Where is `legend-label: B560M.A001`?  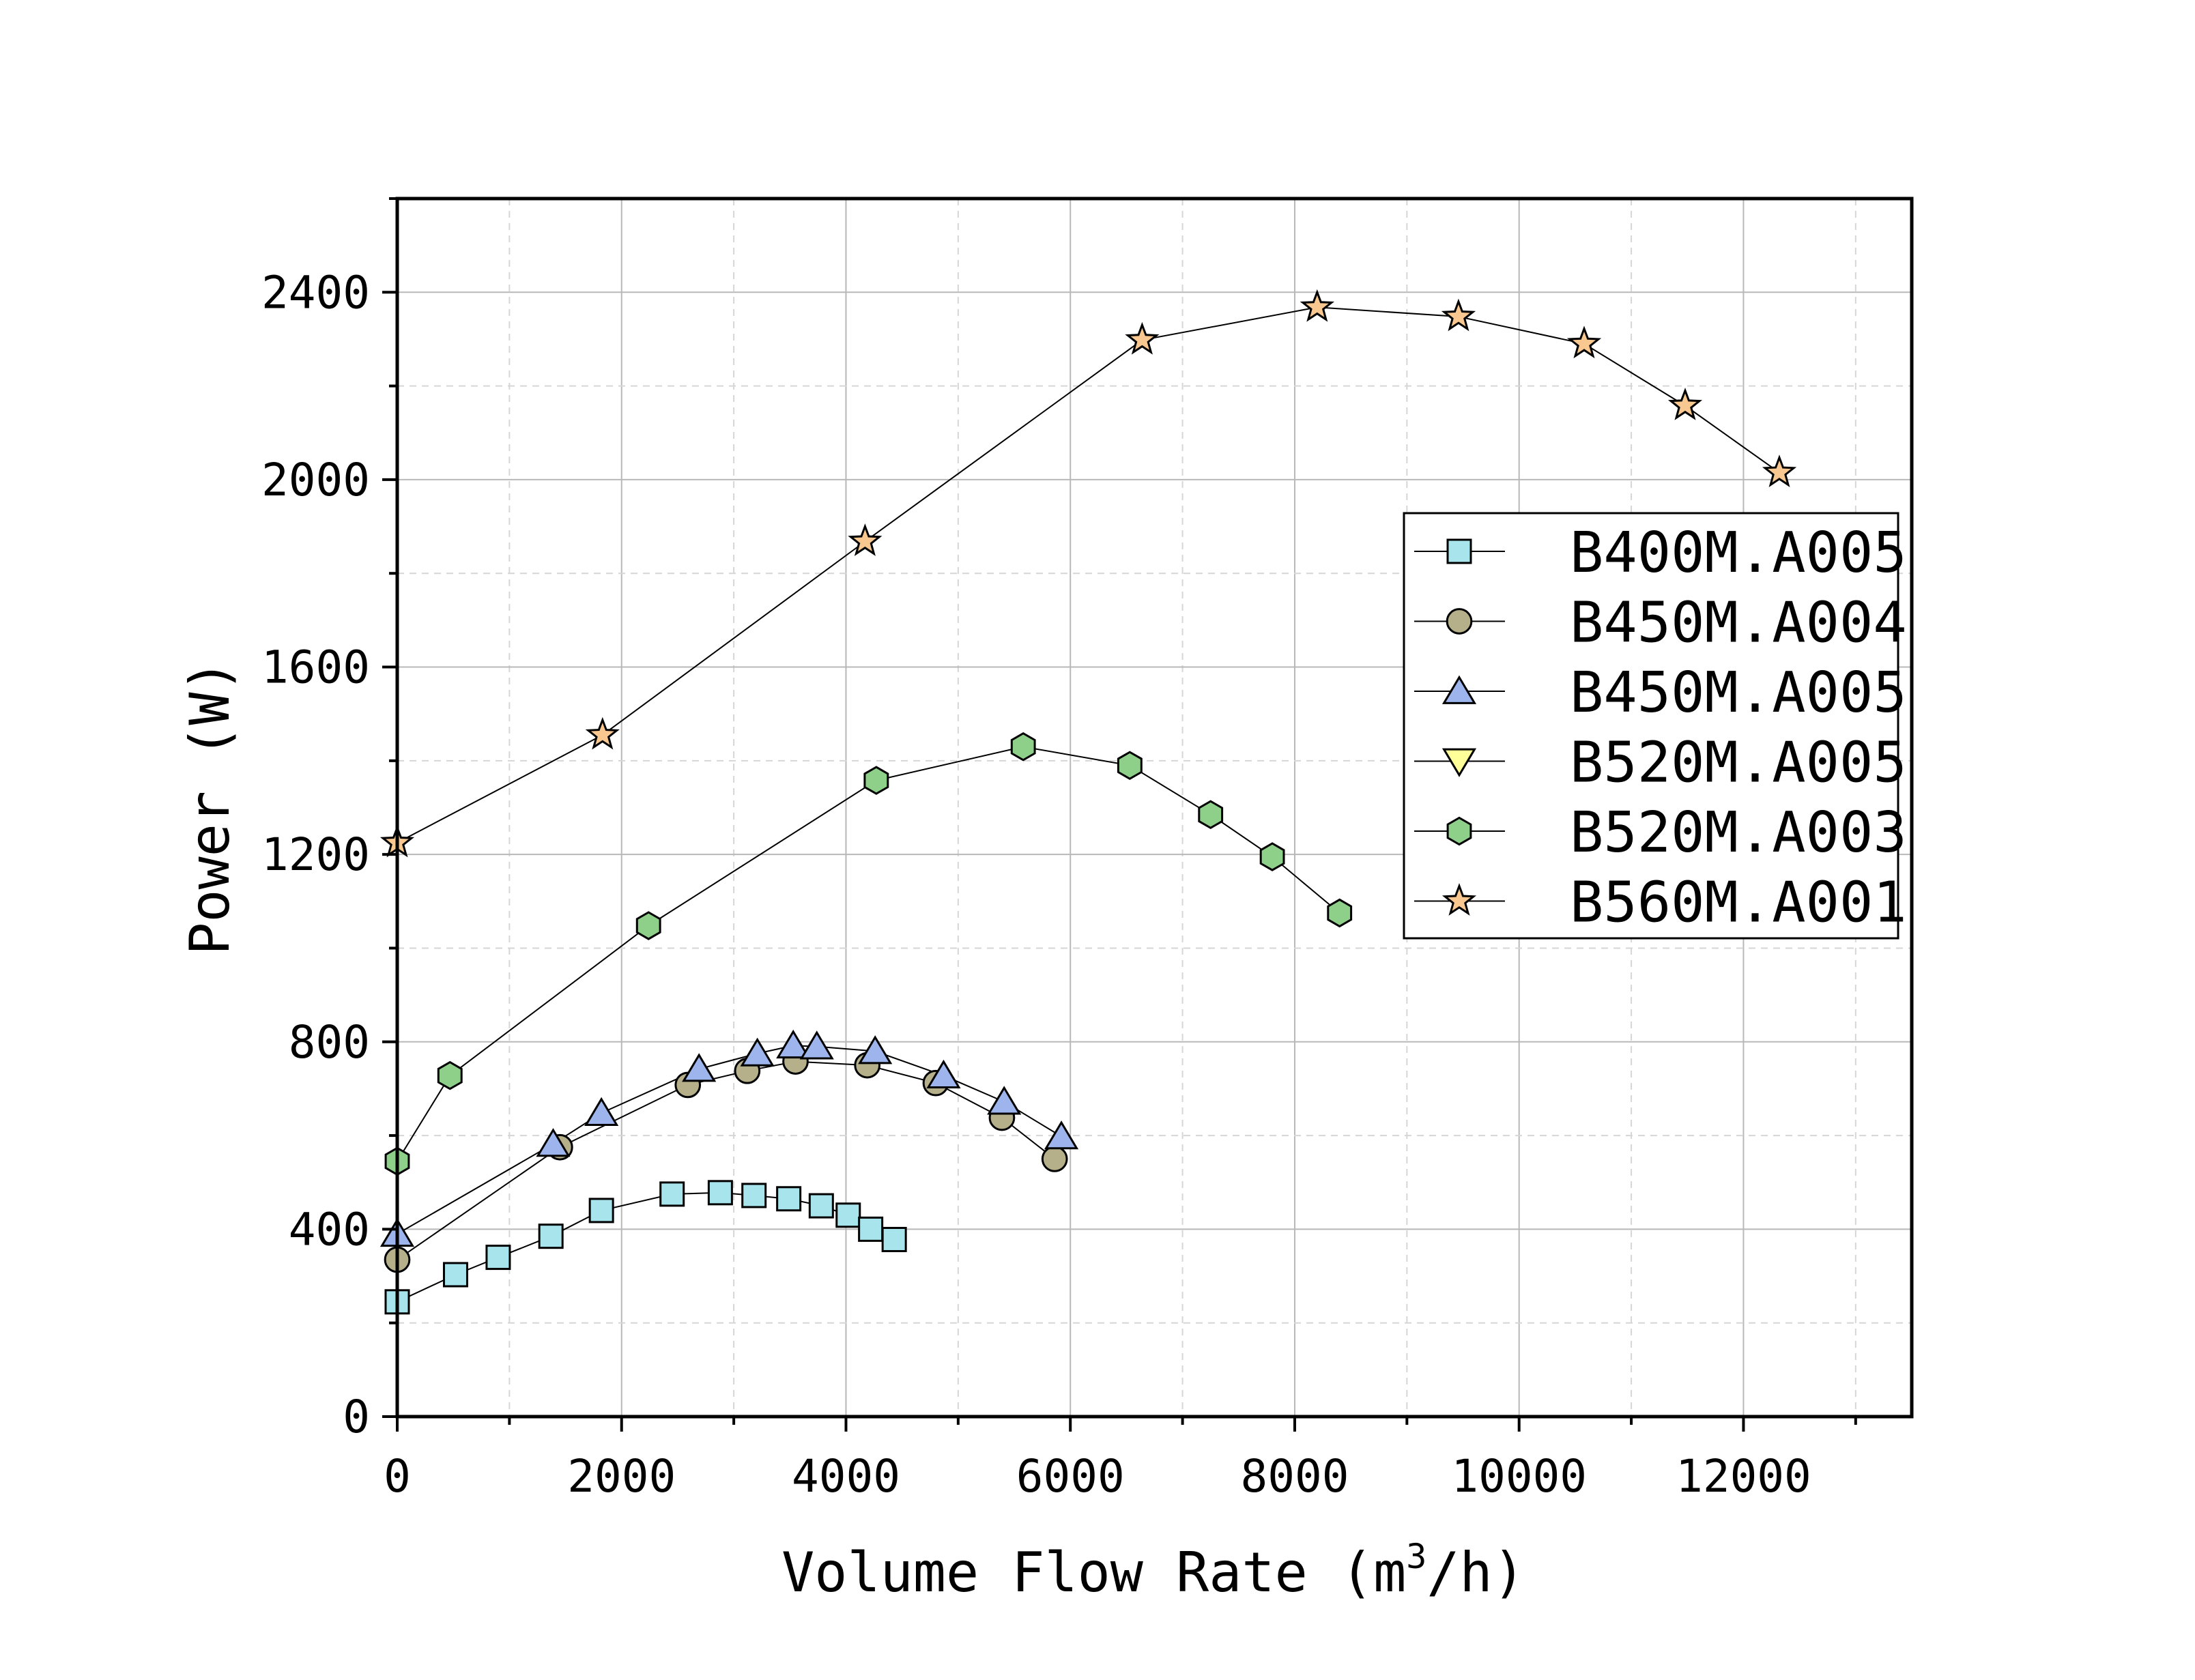 legend-label: B560M.A001 is located at coordinates (1739, 903).